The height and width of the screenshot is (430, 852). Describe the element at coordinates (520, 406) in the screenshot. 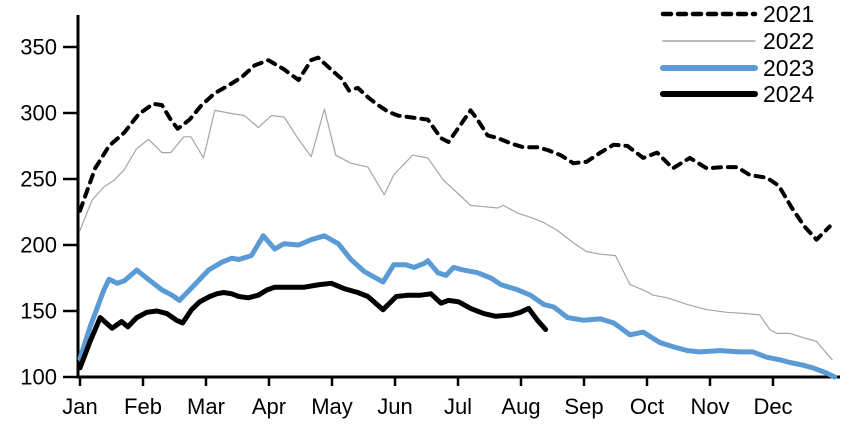

I see `x-tick-label-aug: Aug` at that location.